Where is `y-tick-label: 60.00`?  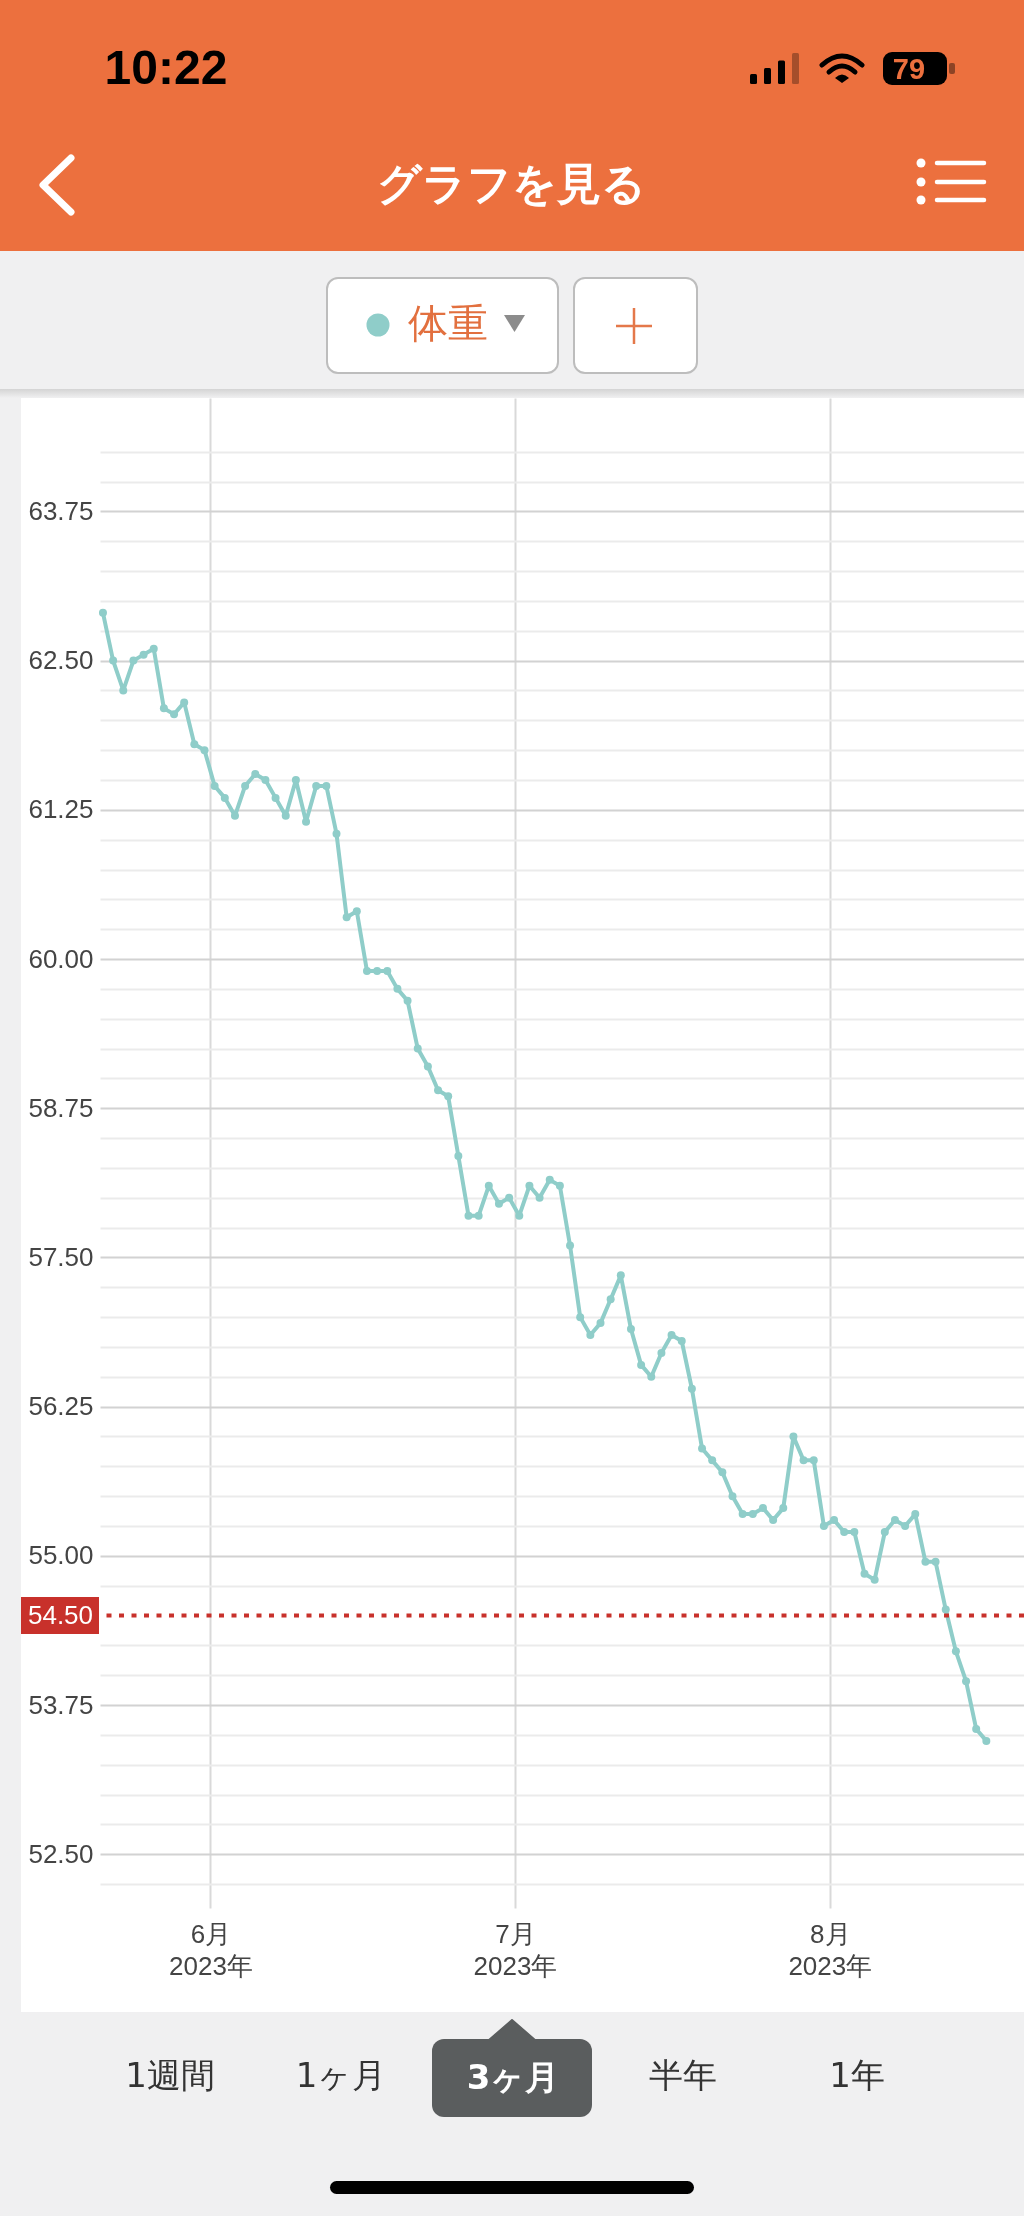 y-tick-label: 60.00 is located at coordinates (61, 958).